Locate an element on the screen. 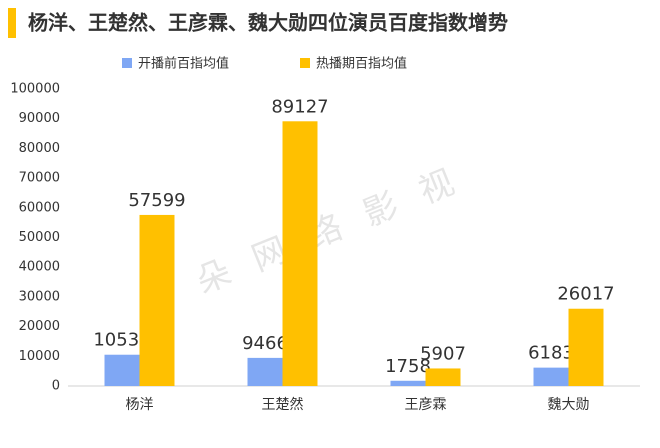 Image resolution: width=660 pixels, height=448 pixels. y-tick-label: 10000 is located at coordinates (39, 356).